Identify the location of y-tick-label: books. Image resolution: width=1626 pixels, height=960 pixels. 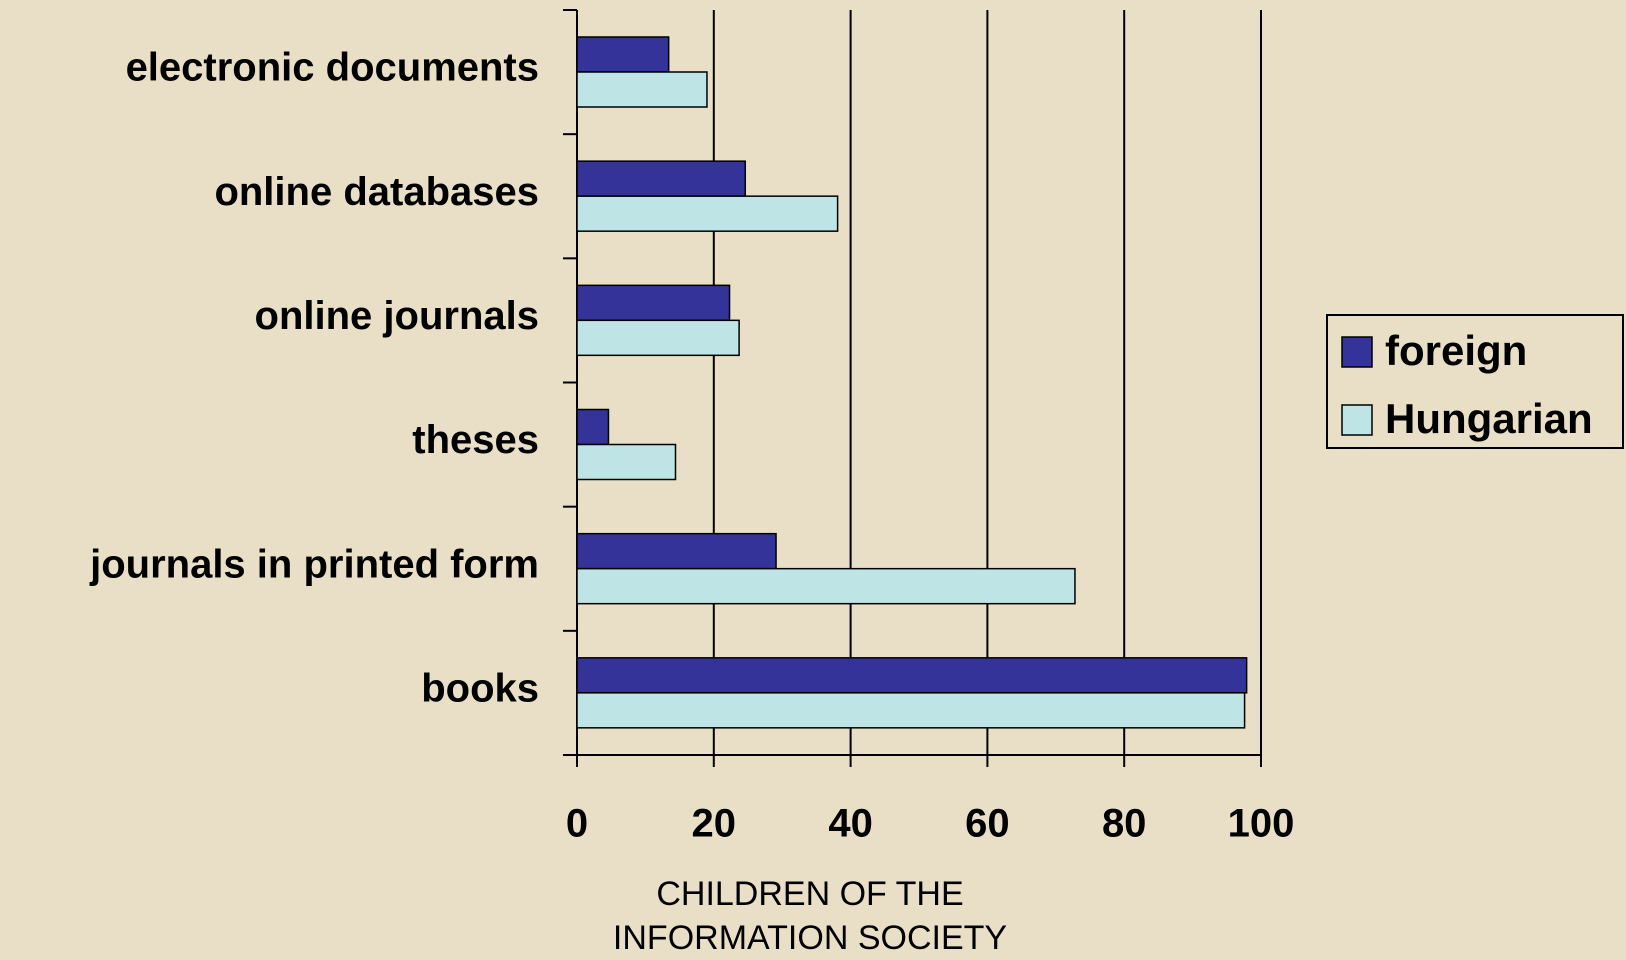
(480, 688).